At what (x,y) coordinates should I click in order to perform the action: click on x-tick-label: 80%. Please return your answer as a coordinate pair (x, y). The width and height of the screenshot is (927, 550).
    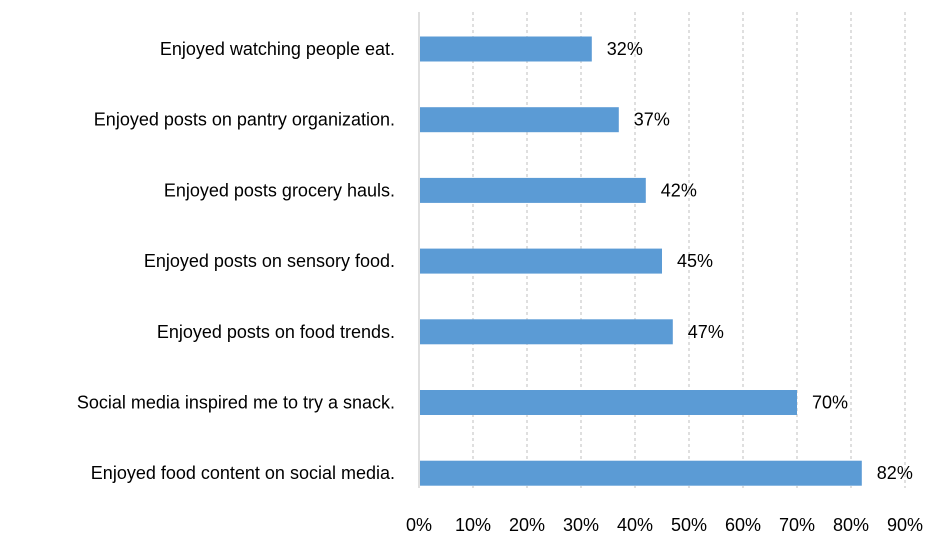
    Looking at the image, I should click on (851, 525).